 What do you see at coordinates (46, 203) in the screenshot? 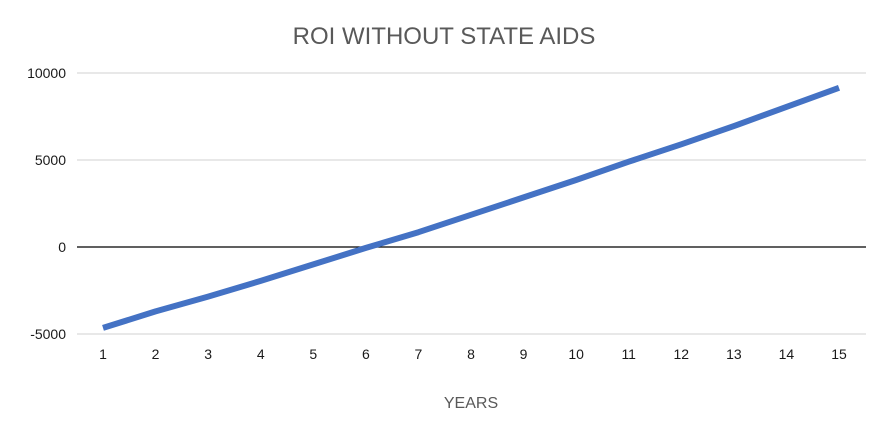
I see `y-axis-tick-labels: -5000 0 5000 10000` at bounding box center [46, 203].